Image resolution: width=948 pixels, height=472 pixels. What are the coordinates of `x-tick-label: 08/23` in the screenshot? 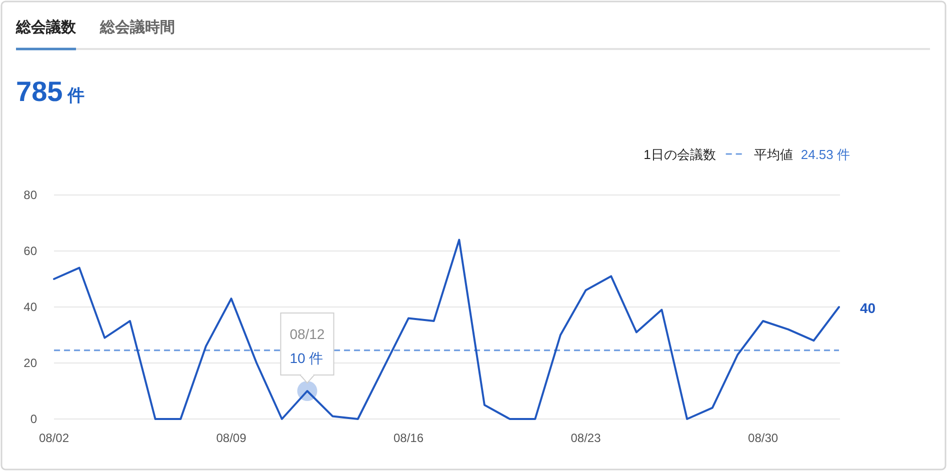 It's located at (586, 438).